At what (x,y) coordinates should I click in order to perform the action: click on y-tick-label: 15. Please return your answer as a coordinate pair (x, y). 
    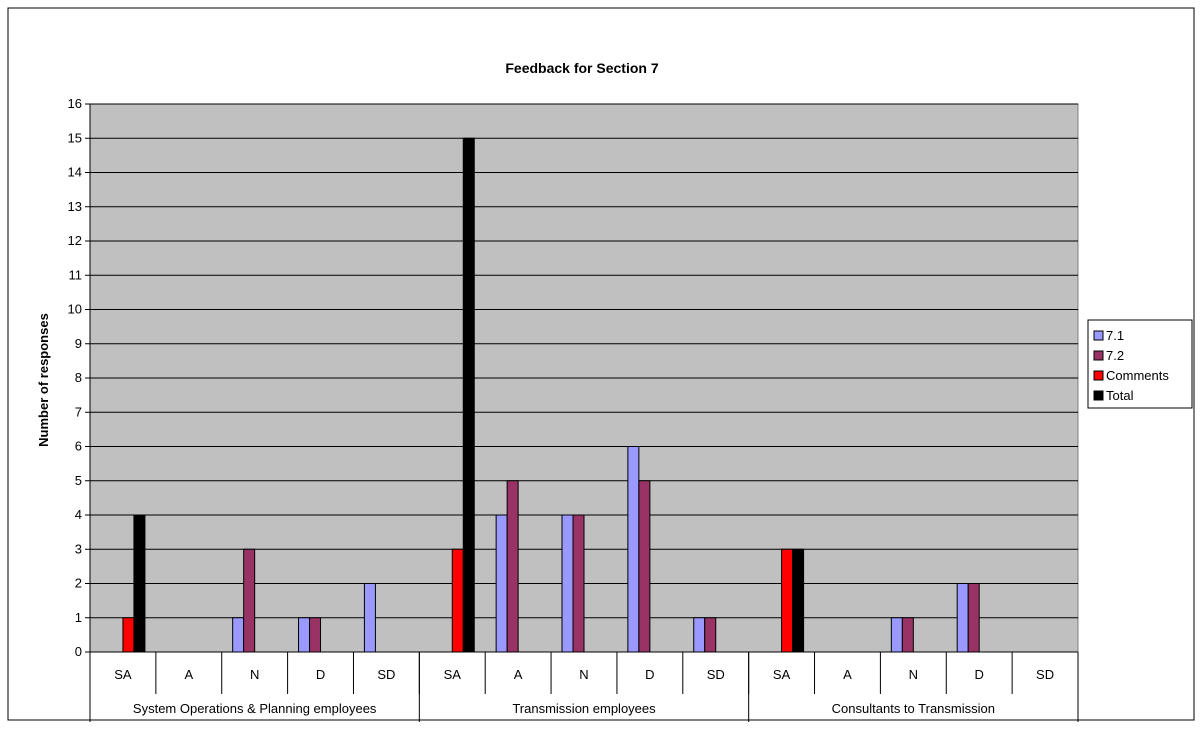
    Looking at the image, I should click on (75, 137).